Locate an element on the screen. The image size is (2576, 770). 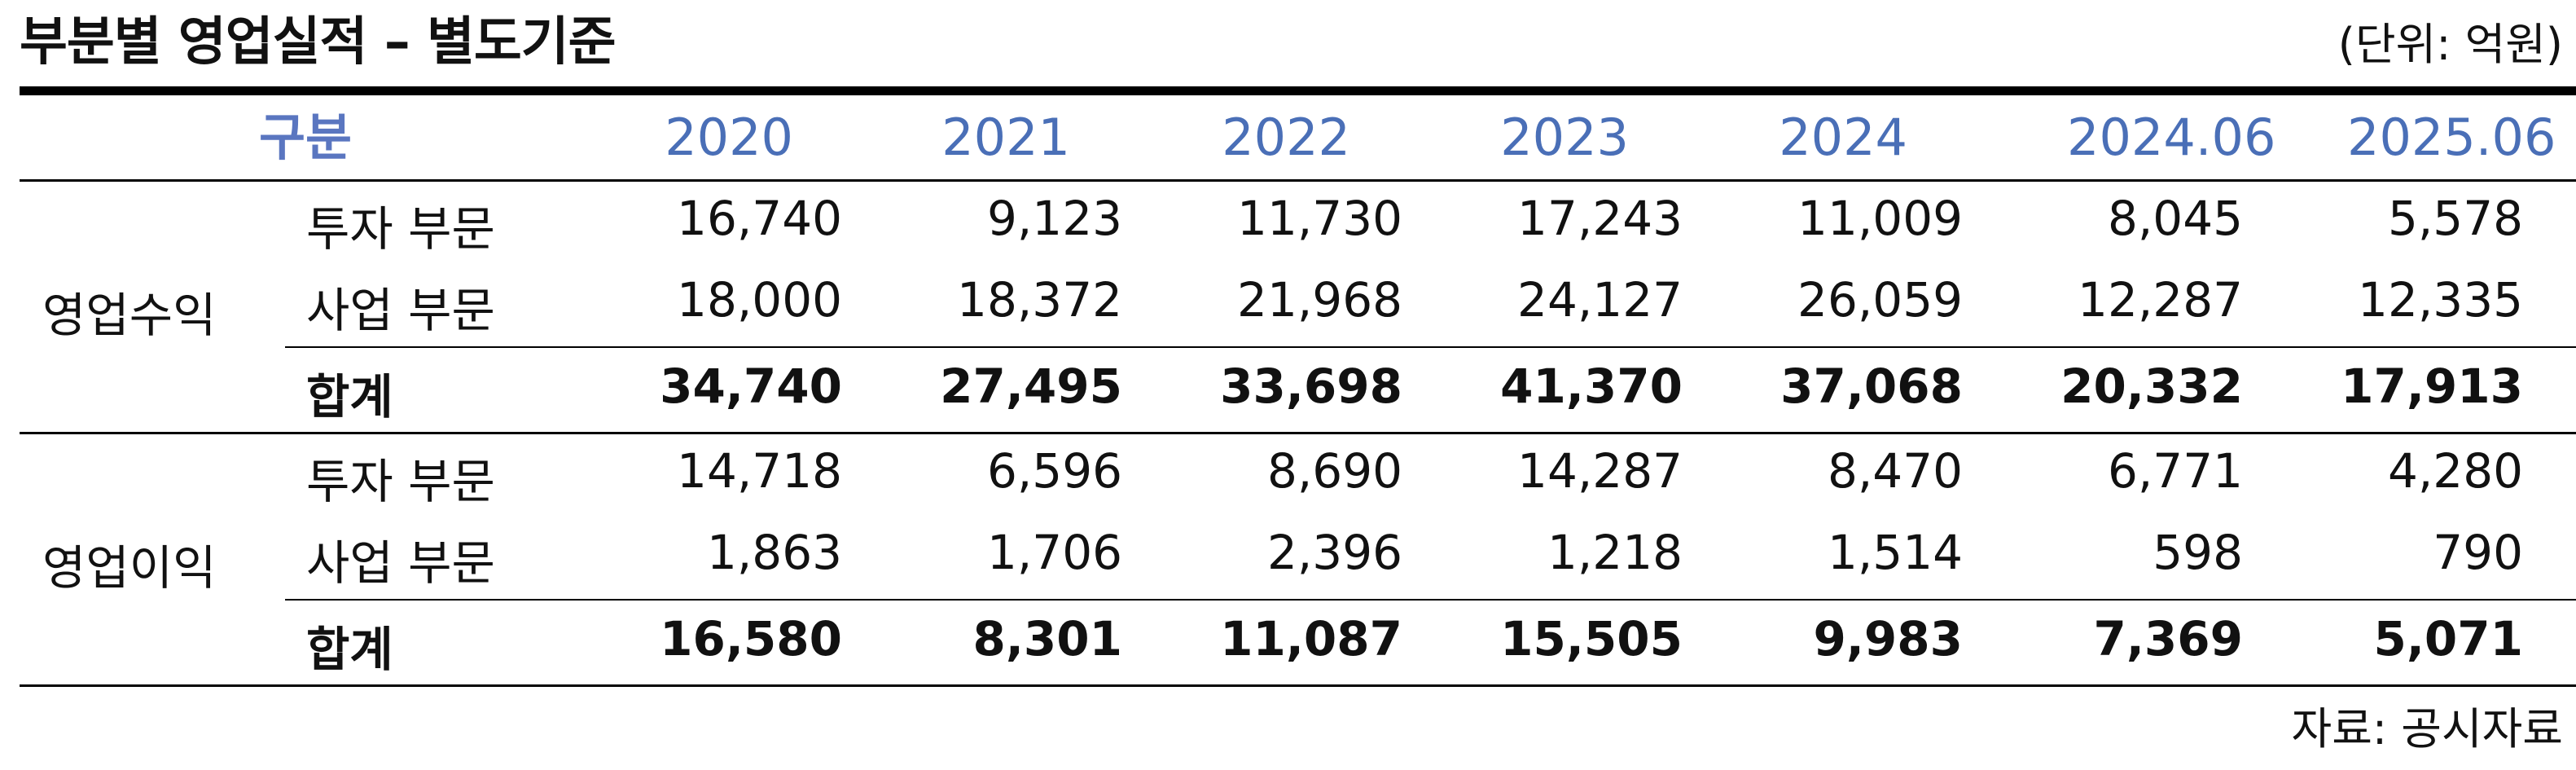
group-label: 영업수익 is located at coordinates (129, 315).